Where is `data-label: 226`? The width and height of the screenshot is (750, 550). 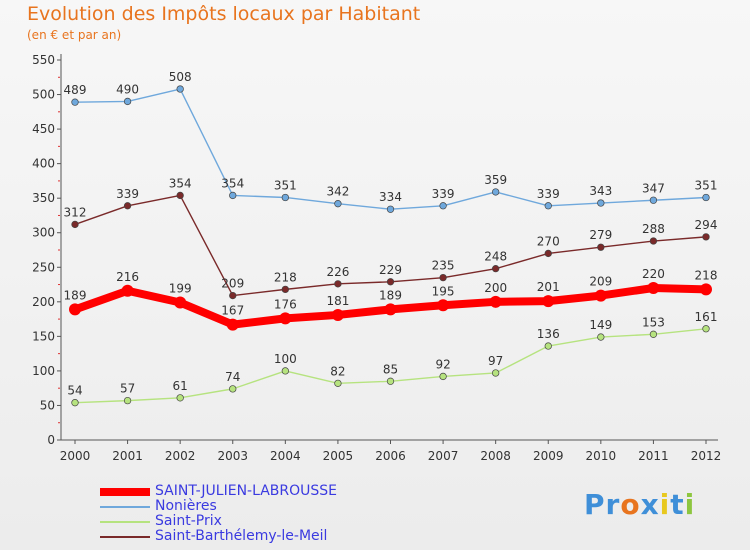 data-label: 226 is located at coordinates (337, 272).